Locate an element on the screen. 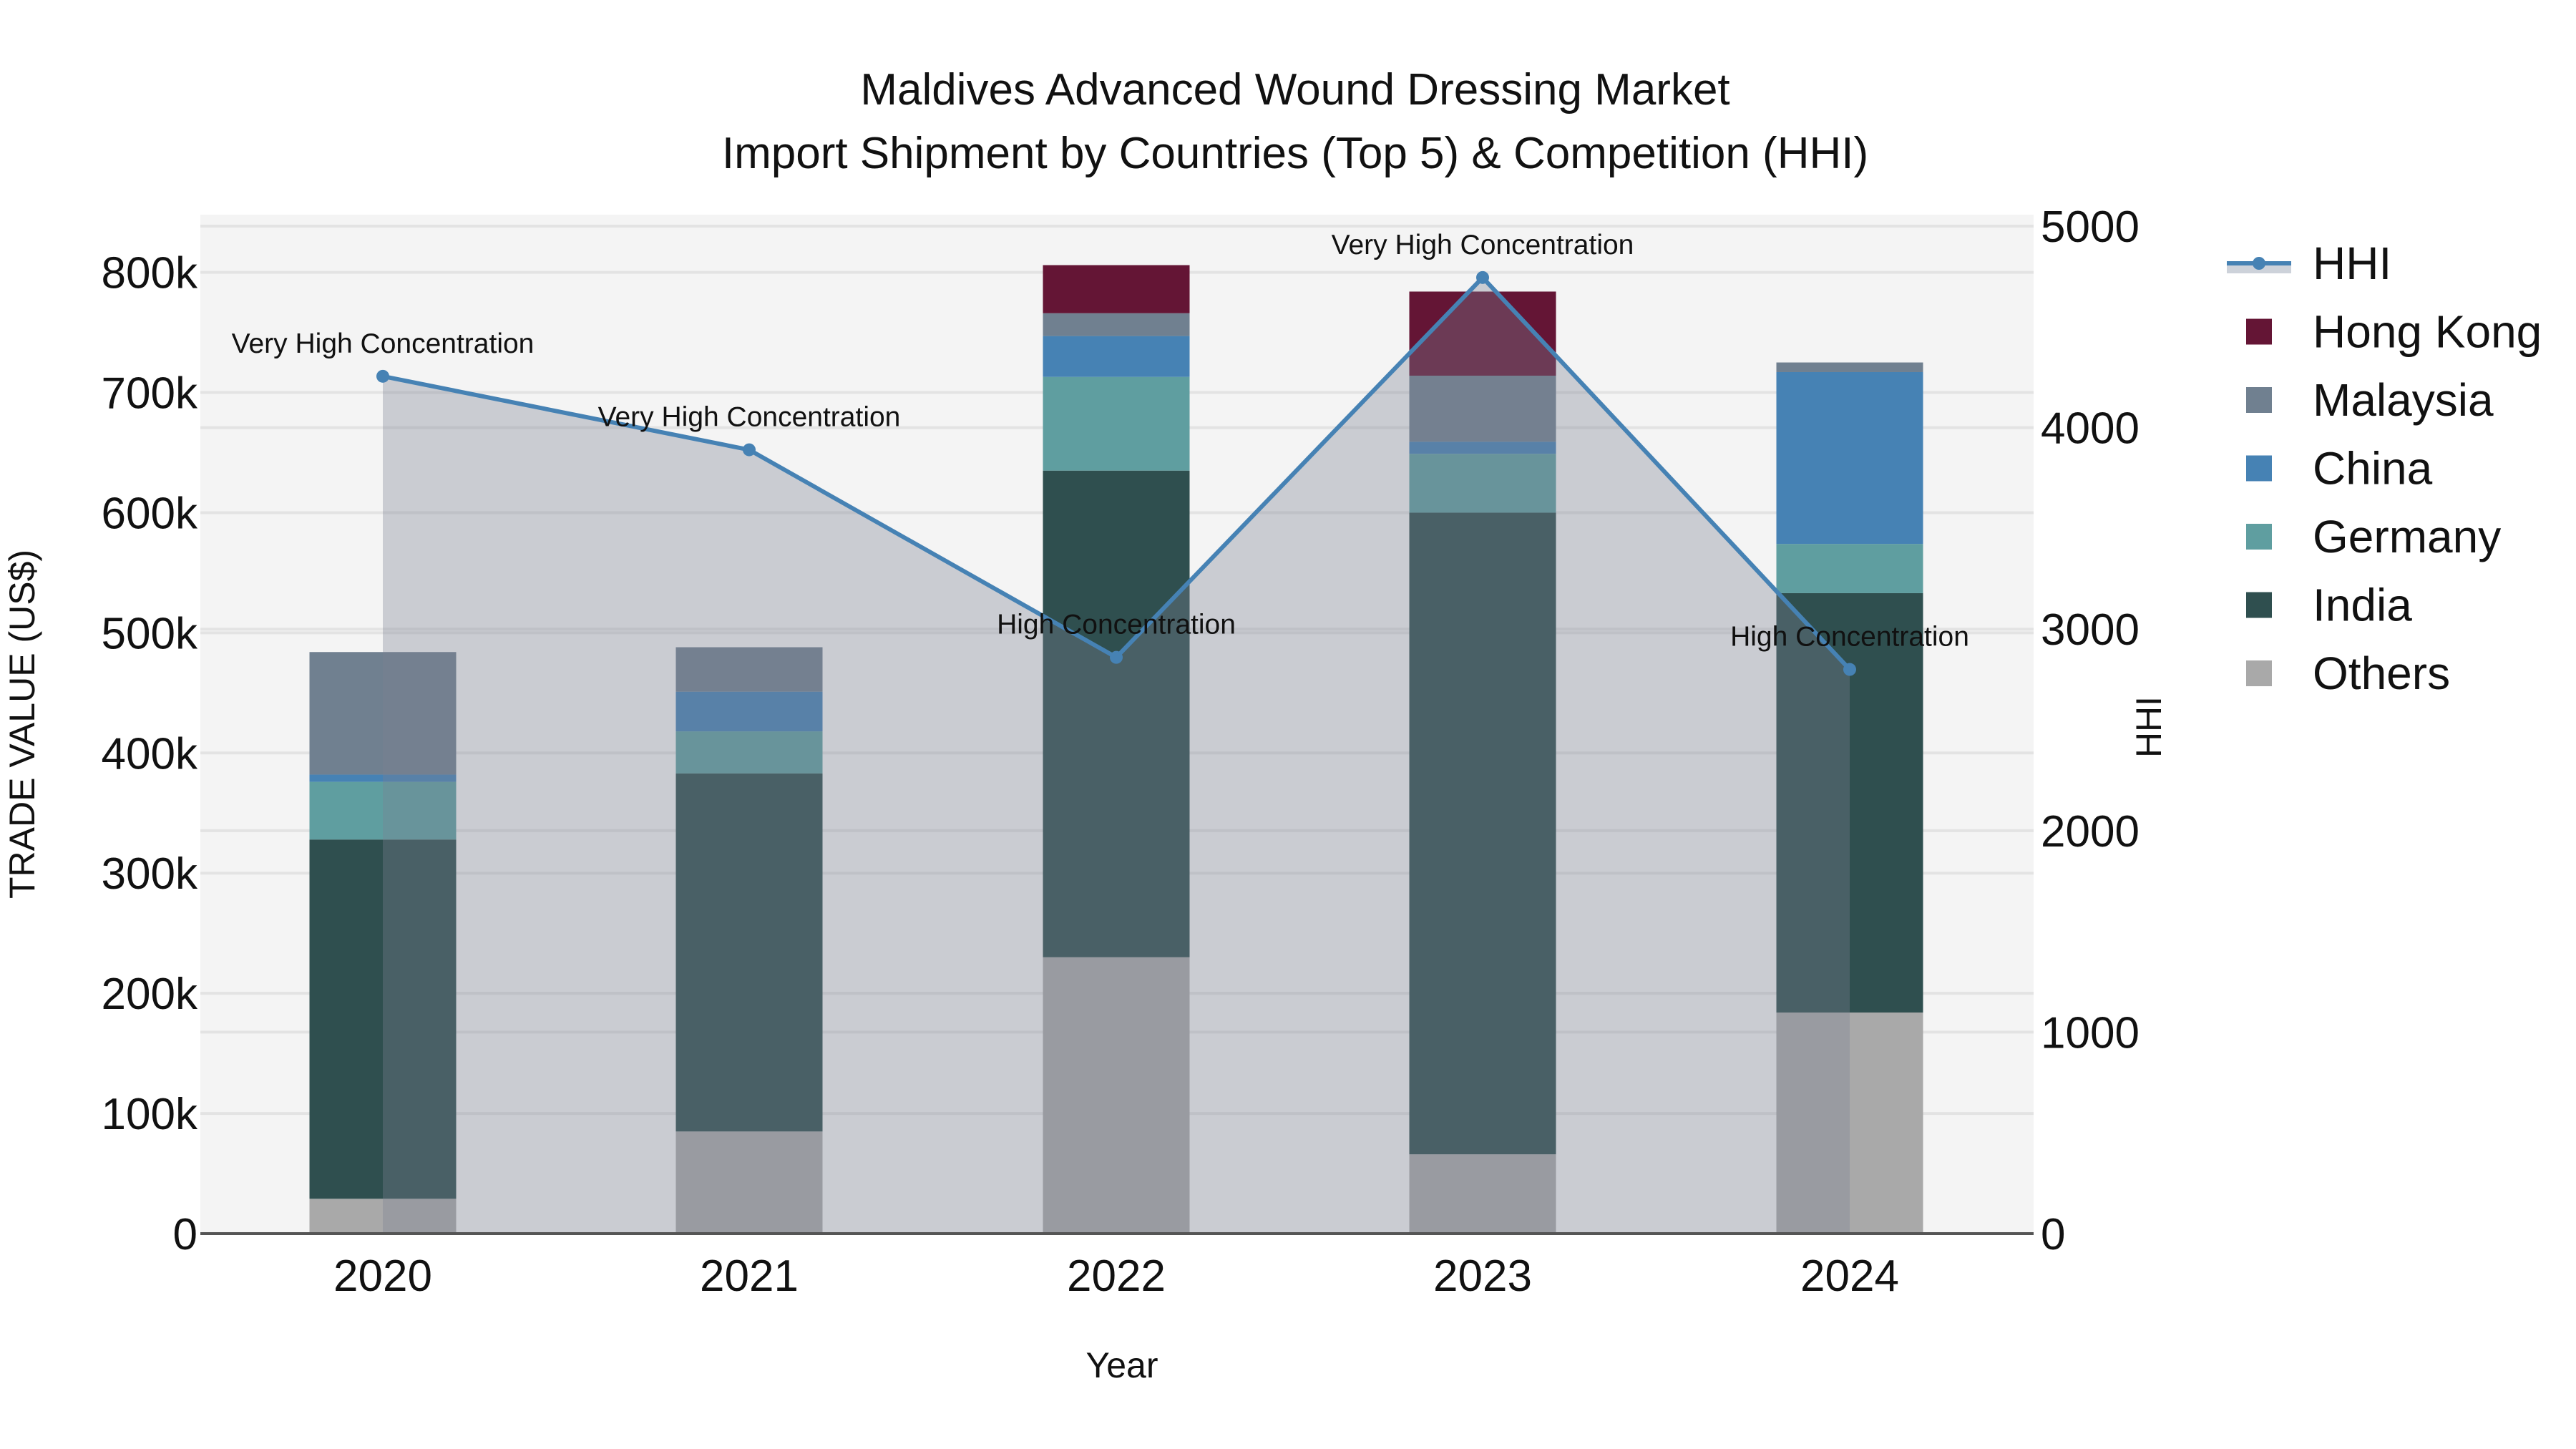  hhi-marker-2021 is located at coordinates (749, 450).